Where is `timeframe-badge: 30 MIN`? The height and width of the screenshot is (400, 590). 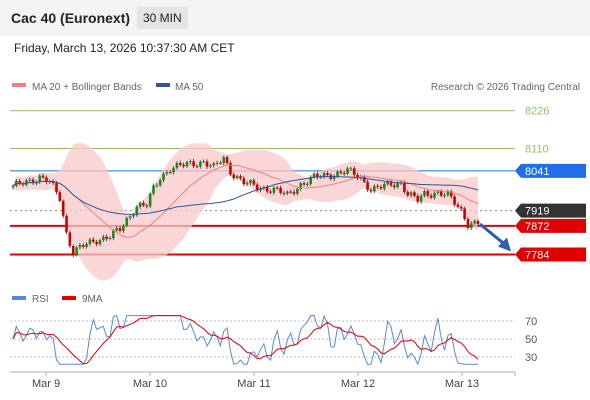 timeframe-badge: 30 MIN is located at coordinates (162, 18).